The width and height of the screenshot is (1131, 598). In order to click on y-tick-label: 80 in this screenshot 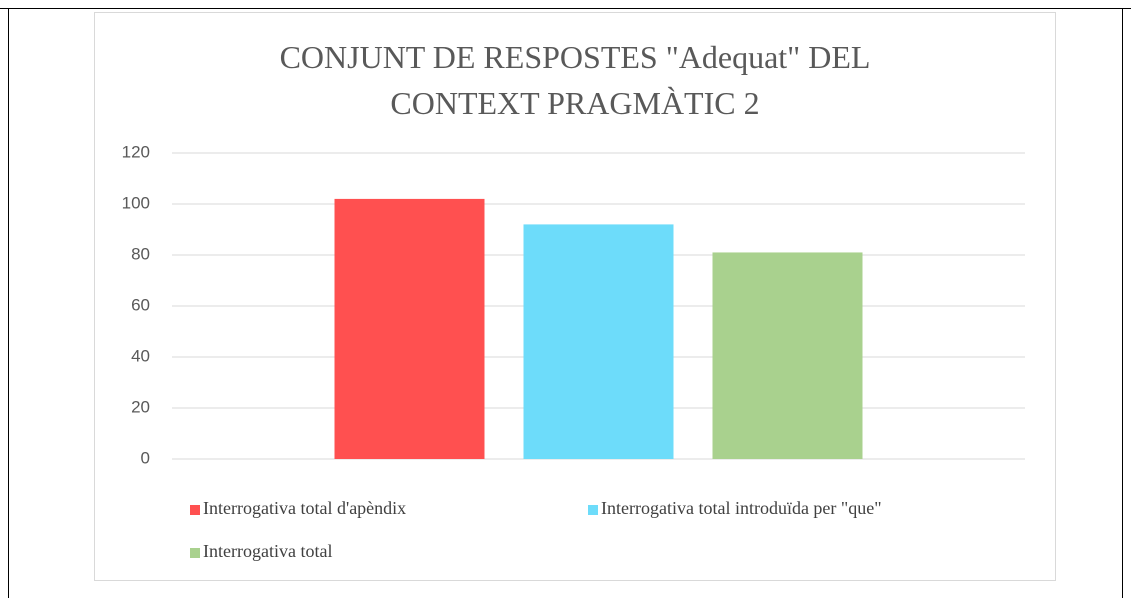, I will do `click(140, 253)`.